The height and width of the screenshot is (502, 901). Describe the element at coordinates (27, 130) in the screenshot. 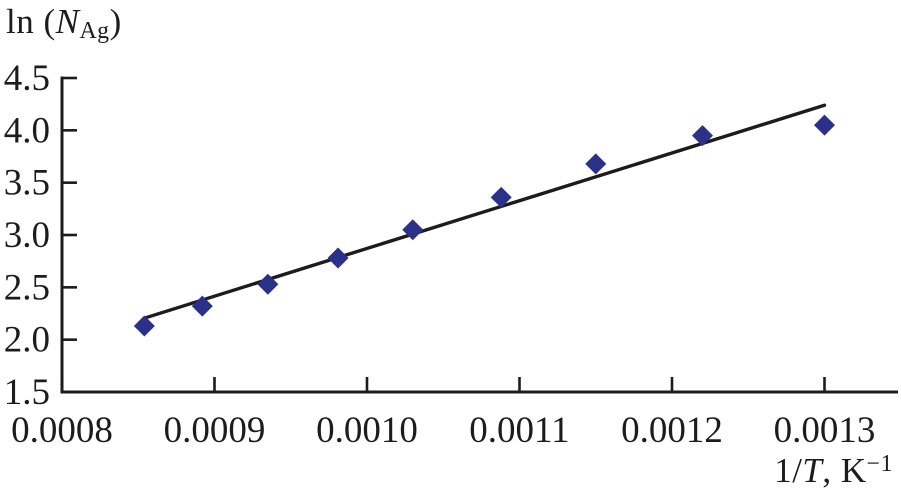

I see `y-tick-label: 4.0` at that location.